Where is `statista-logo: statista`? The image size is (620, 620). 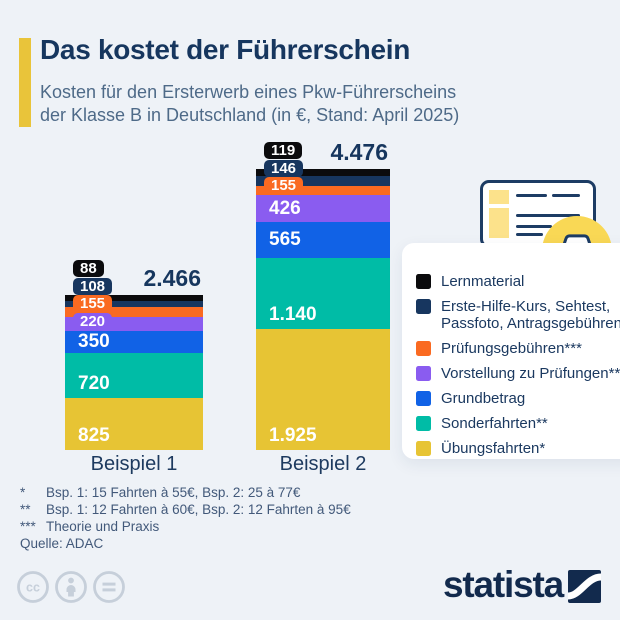
statista-logo: statista is located at coordinates (522, 584).